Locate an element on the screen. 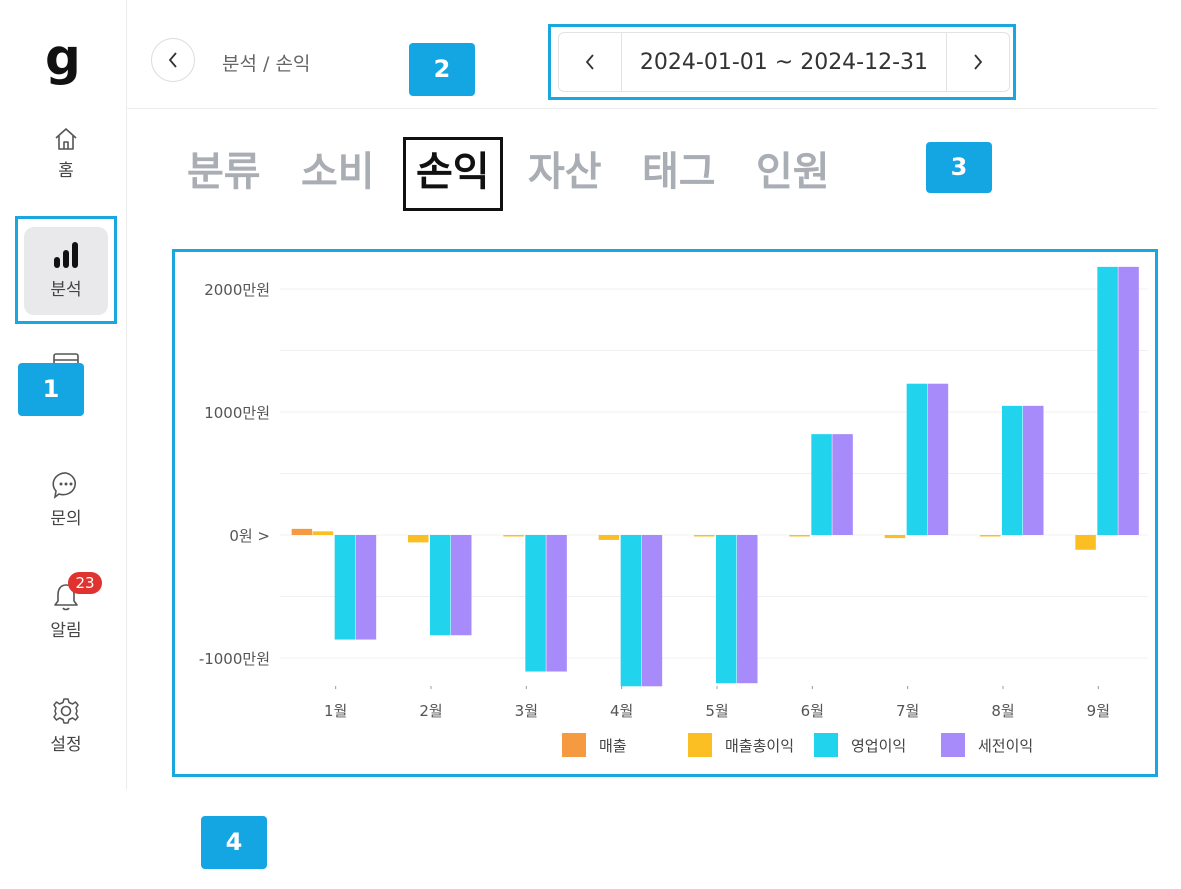 This screenshot has height=889, width=1181. date-next-button is located at coordinates (978, 62).